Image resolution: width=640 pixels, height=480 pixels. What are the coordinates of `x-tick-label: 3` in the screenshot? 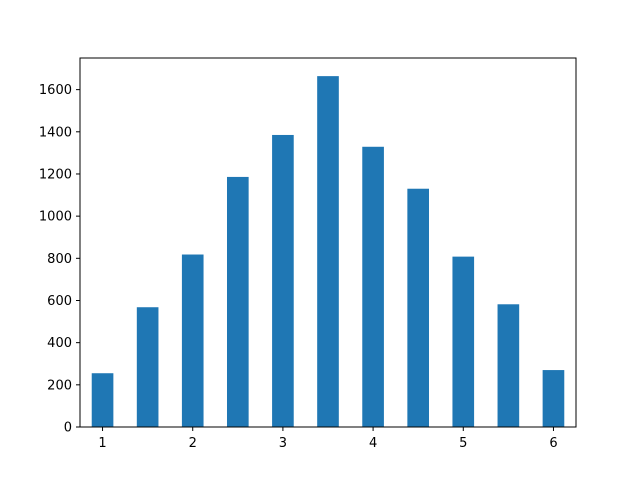 It's located at (283, 443).